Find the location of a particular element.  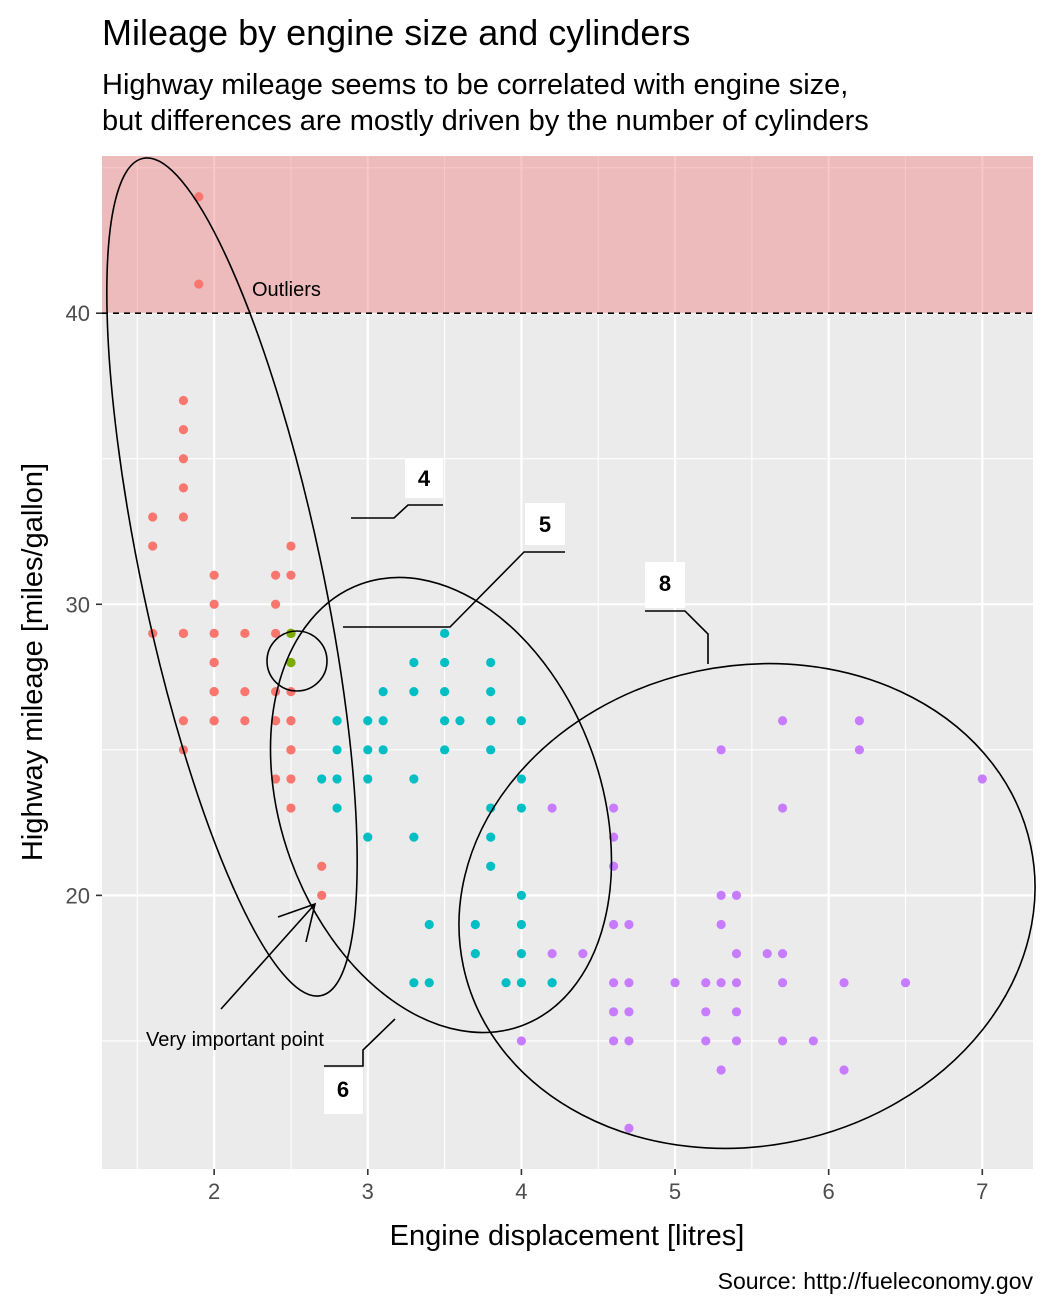

callout-group-5: 5 is located at coordinates (454, 565).